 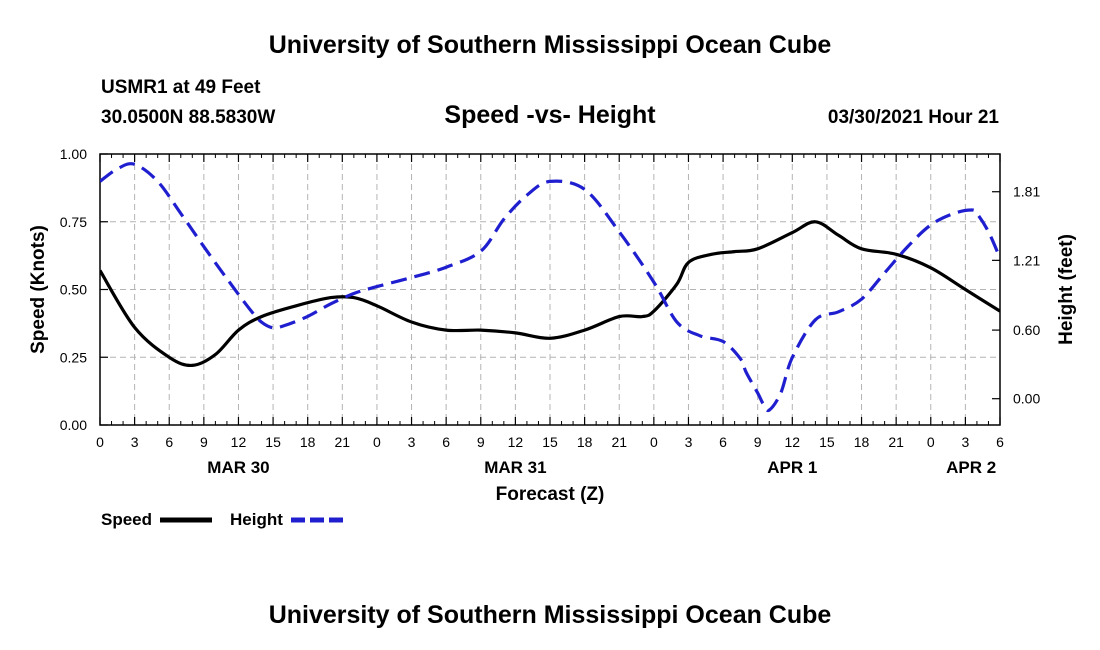 I want to click on y-right-tick-label: 0.00, so click(x=1026, y=399).